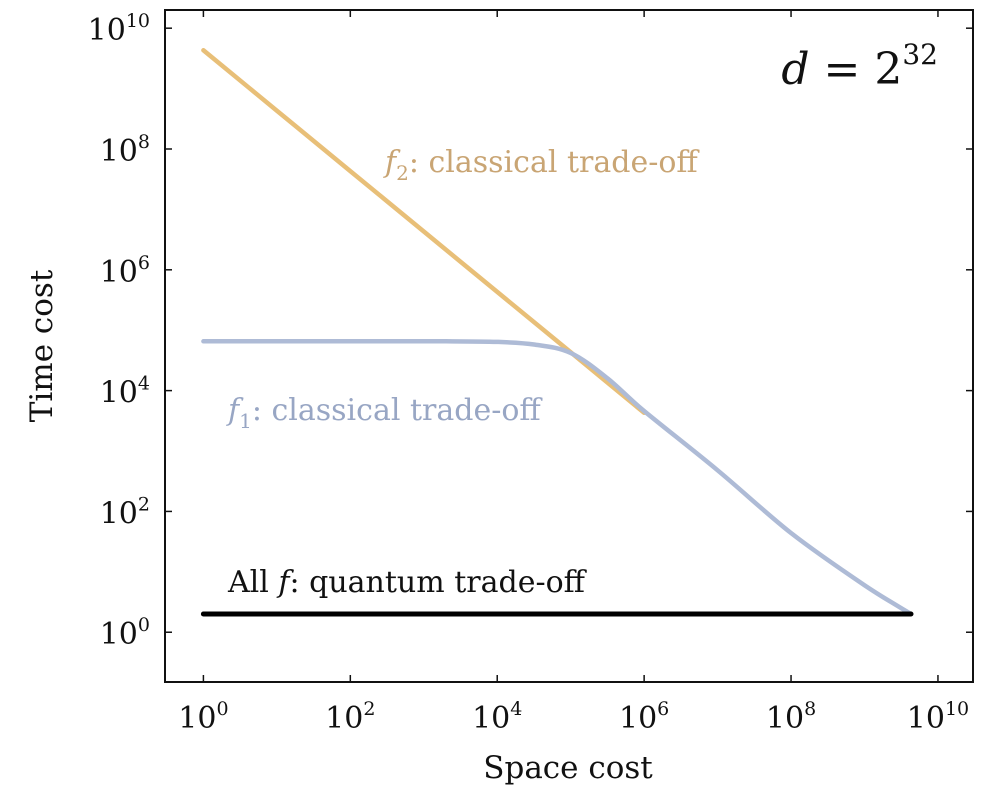  Describe the element at coordinates (384, 413) in the screenshot. I see `annotation-f1-label: f1: classical trade-off` at that location.